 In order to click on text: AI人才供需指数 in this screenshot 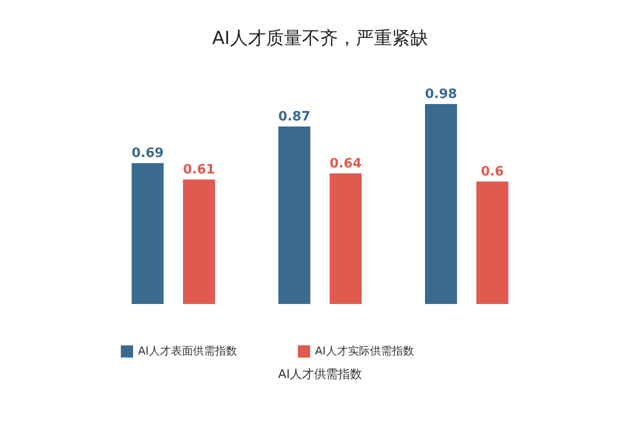, I will do `click(320, 374)`.